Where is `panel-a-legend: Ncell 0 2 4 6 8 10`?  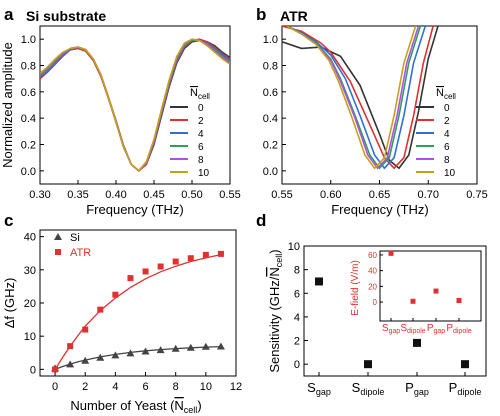 panel-a-legend: Ncell 0 2 4 6 8 10 is located at coordinates (190, 133).